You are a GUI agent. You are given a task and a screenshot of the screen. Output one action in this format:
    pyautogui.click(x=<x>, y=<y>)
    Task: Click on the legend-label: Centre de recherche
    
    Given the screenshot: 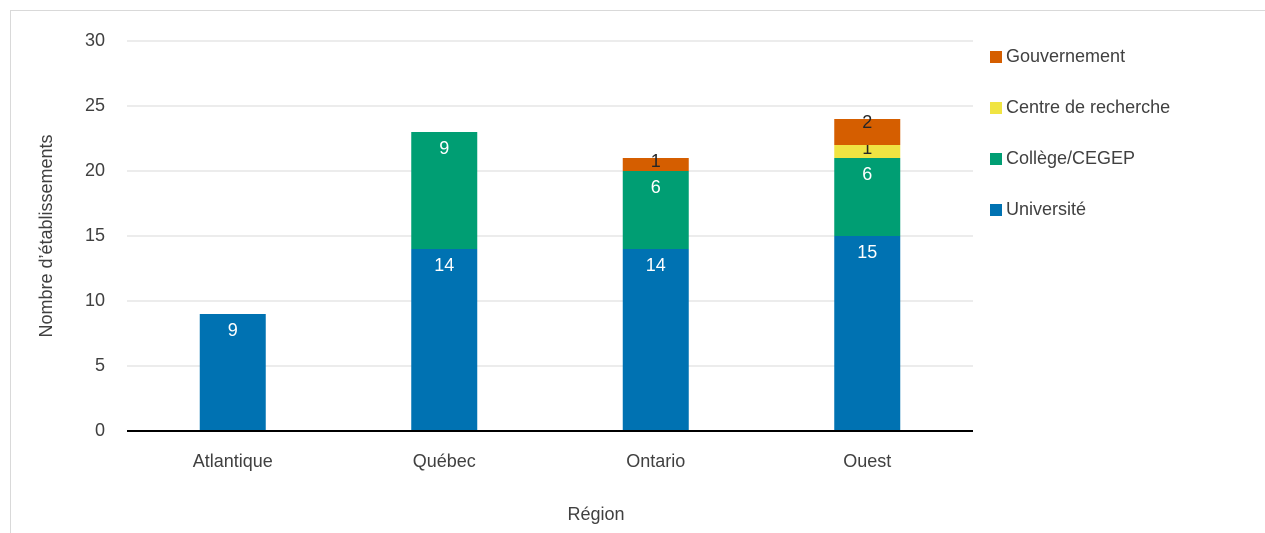 What is the action you would take?
    pyautogui.click(x=1088, y=107)
    